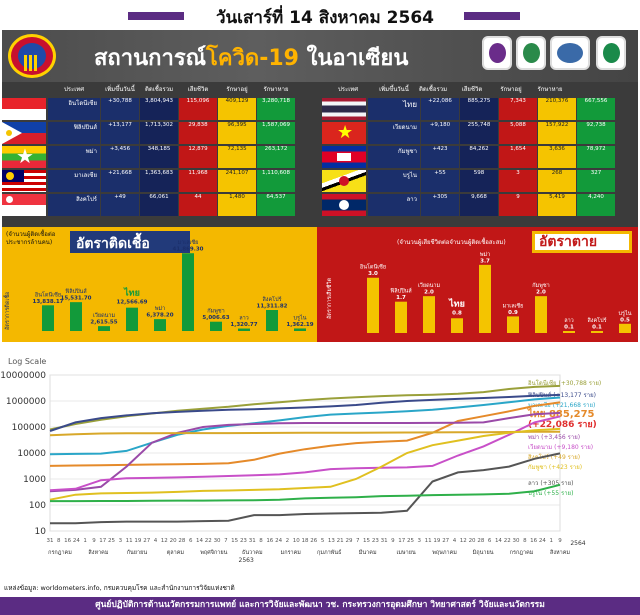 This screenshot has width=640, height=615. What do you see at coordinates (329, 298) in the screenshot?
I see `death-rate-ylabel: อัตราการเสียชีวิต` at bounding box center [329, 298].